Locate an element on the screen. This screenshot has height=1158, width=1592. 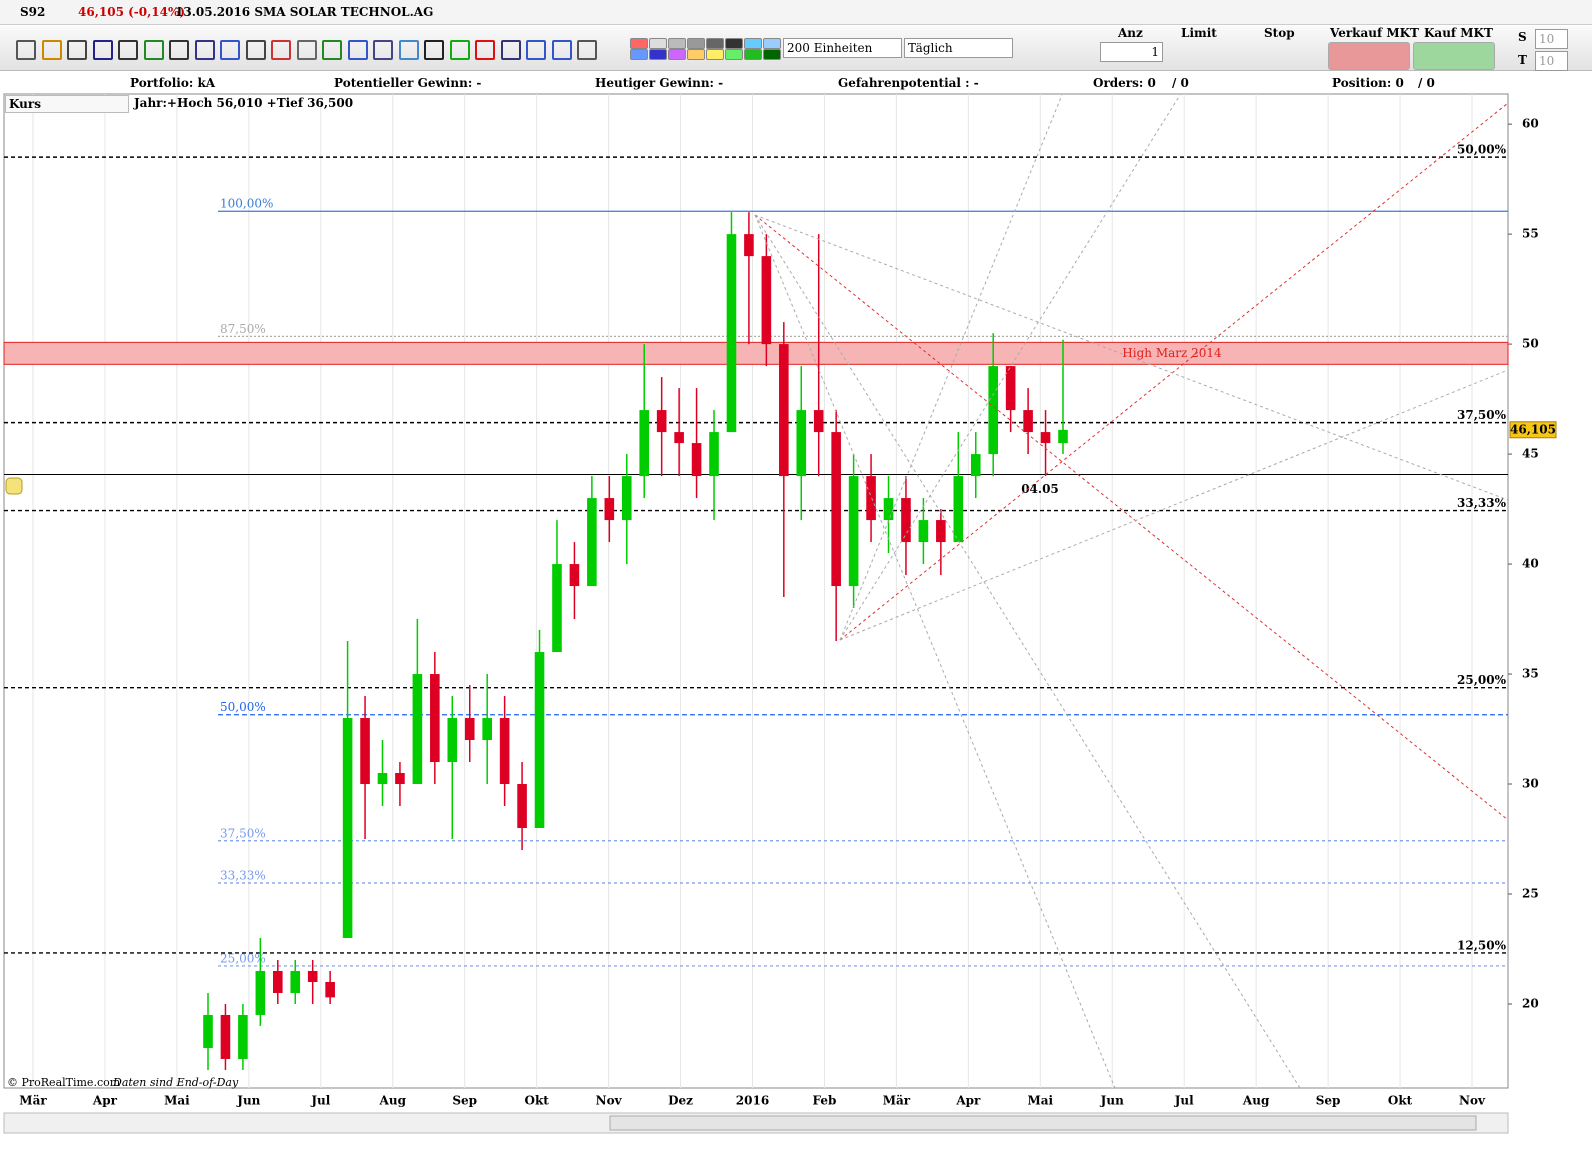
x-tick-label: Mär is located at coordinates (33, 1101).